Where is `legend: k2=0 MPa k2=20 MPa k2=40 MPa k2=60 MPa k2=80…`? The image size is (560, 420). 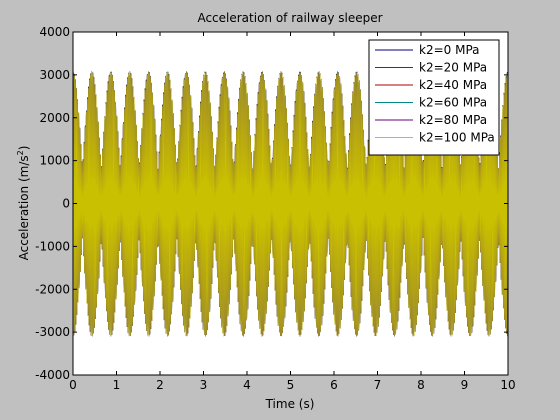 legend: k2=0 MPa k2=20 MPa k2=40 MPa k2=60 MPa k2=80… is located at coordinates (434, 97).